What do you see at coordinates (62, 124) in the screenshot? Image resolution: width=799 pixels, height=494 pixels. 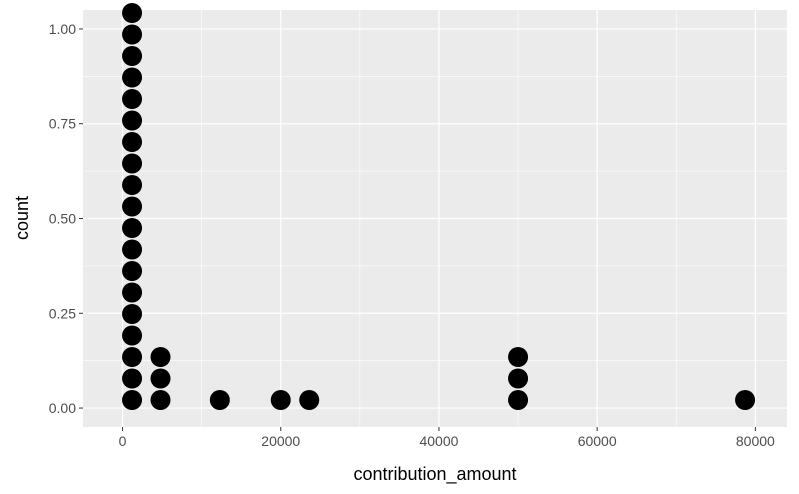 I see `y-tick-label: 0.75` at bounding box center [62, 124].